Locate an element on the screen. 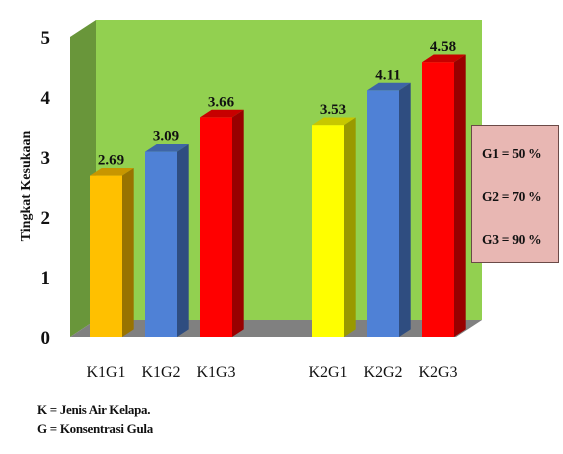  y-tick-label: 2 is located at coordinates (46, 218).